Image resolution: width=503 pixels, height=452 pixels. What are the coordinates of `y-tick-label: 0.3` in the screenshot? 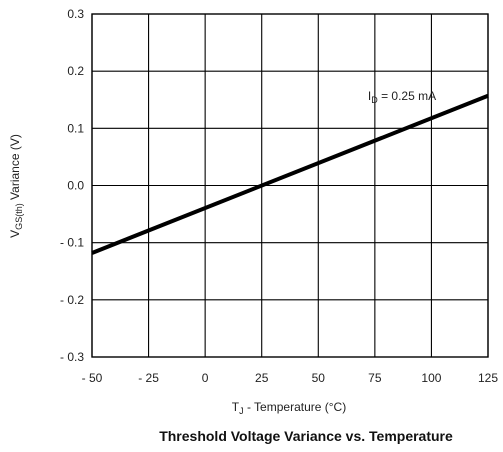 It's located at (75, 14).